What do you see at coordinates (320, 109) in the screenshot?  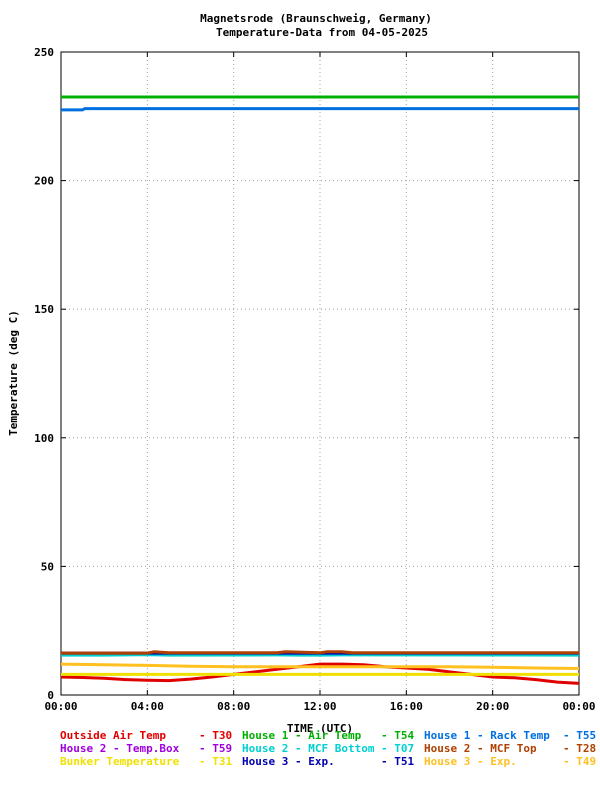 I see `series-line-t55` at bounding box center [320, 109].